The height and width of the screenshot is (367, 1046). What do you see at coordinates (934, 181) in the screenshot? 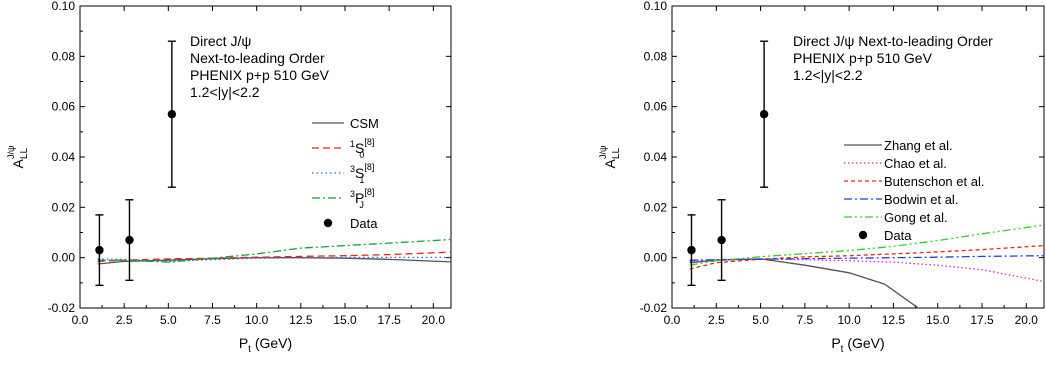
I see `legend-label: Butenschon et al.` at bounding box center [934, 181].